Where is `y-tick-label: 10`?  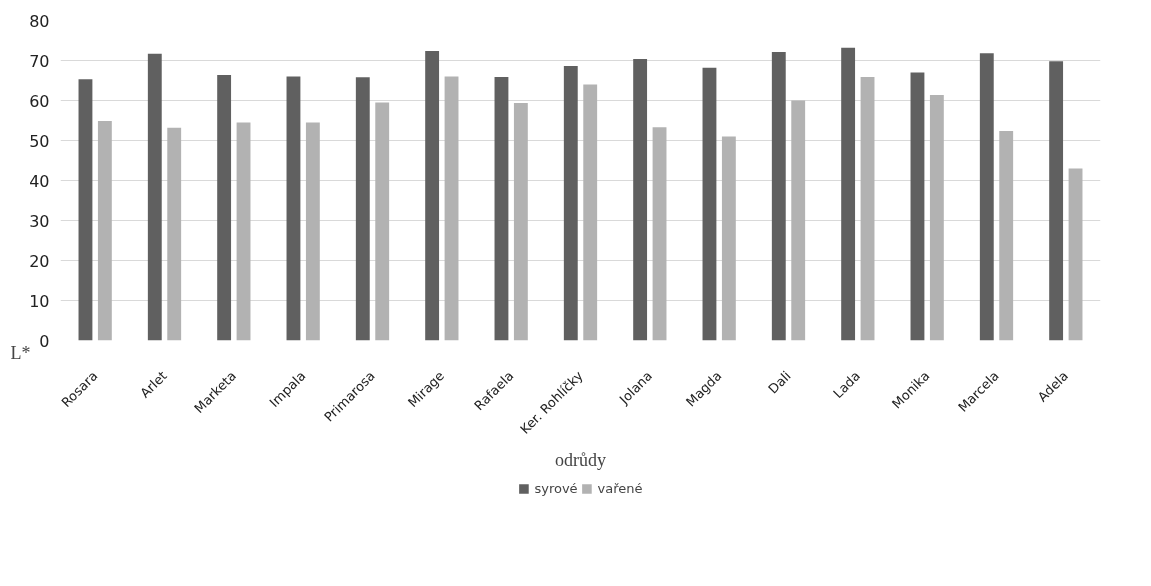
y-tick-label: 10 is located at coordinates (39, 301).